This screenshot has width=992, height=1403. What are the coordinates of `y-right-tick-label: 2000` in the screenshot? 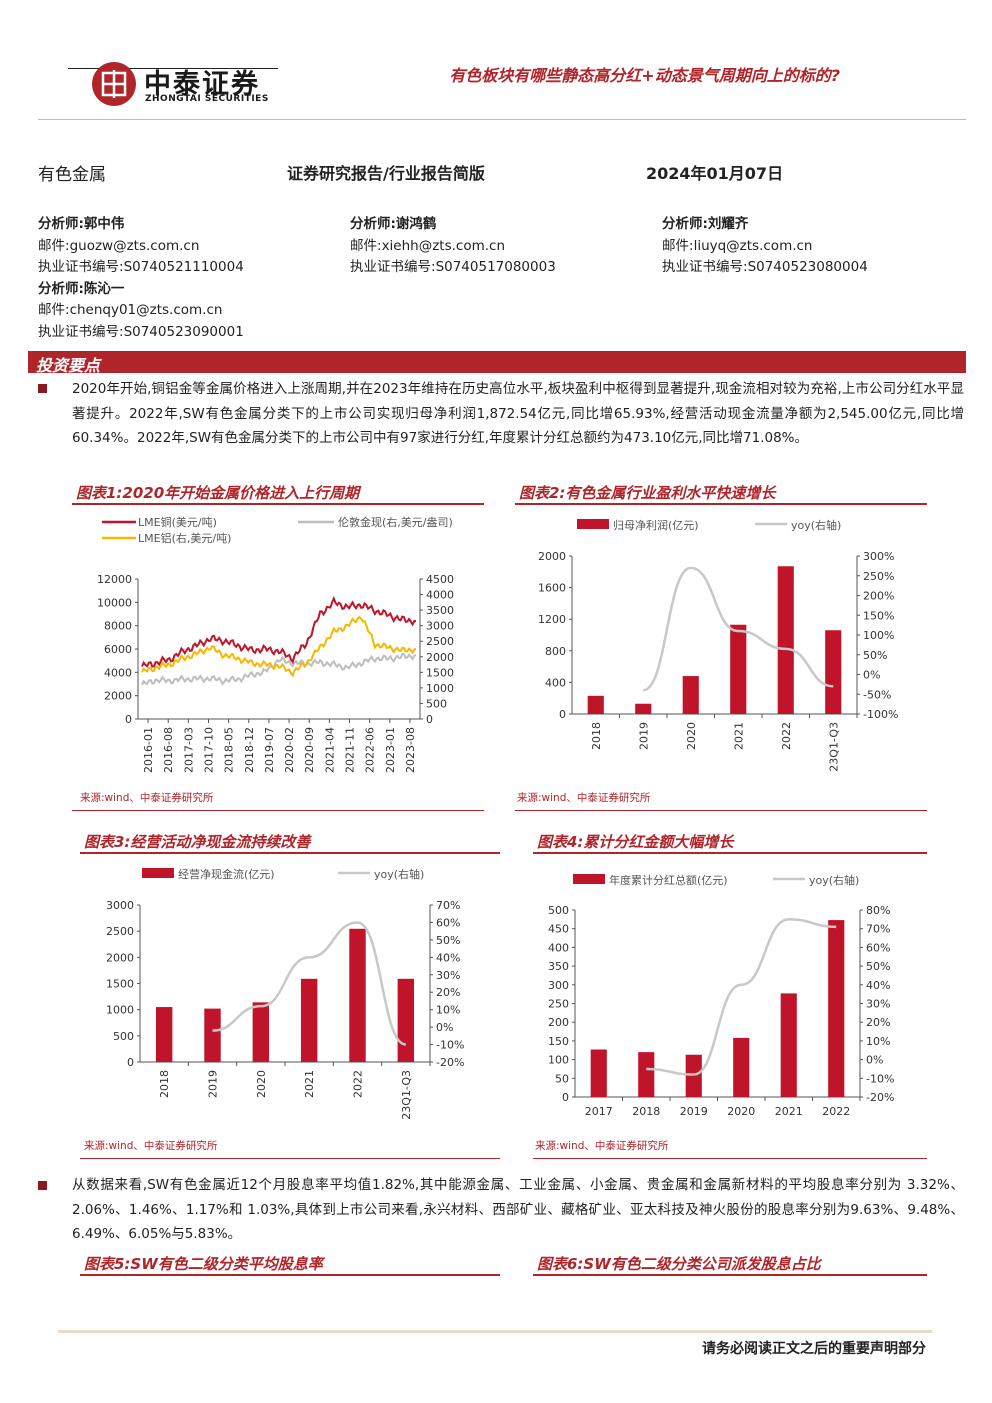 It's located at (440, 657).